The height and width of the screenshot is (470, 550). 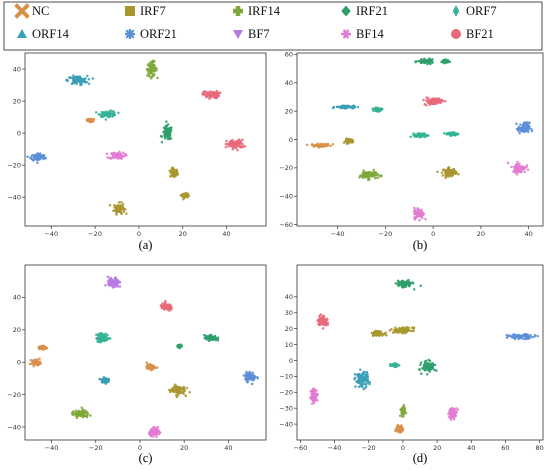 What do you see at coordinates (235, 145) in the screenshot?
I see `cluster-bf21` at bounding box center [235, 145].